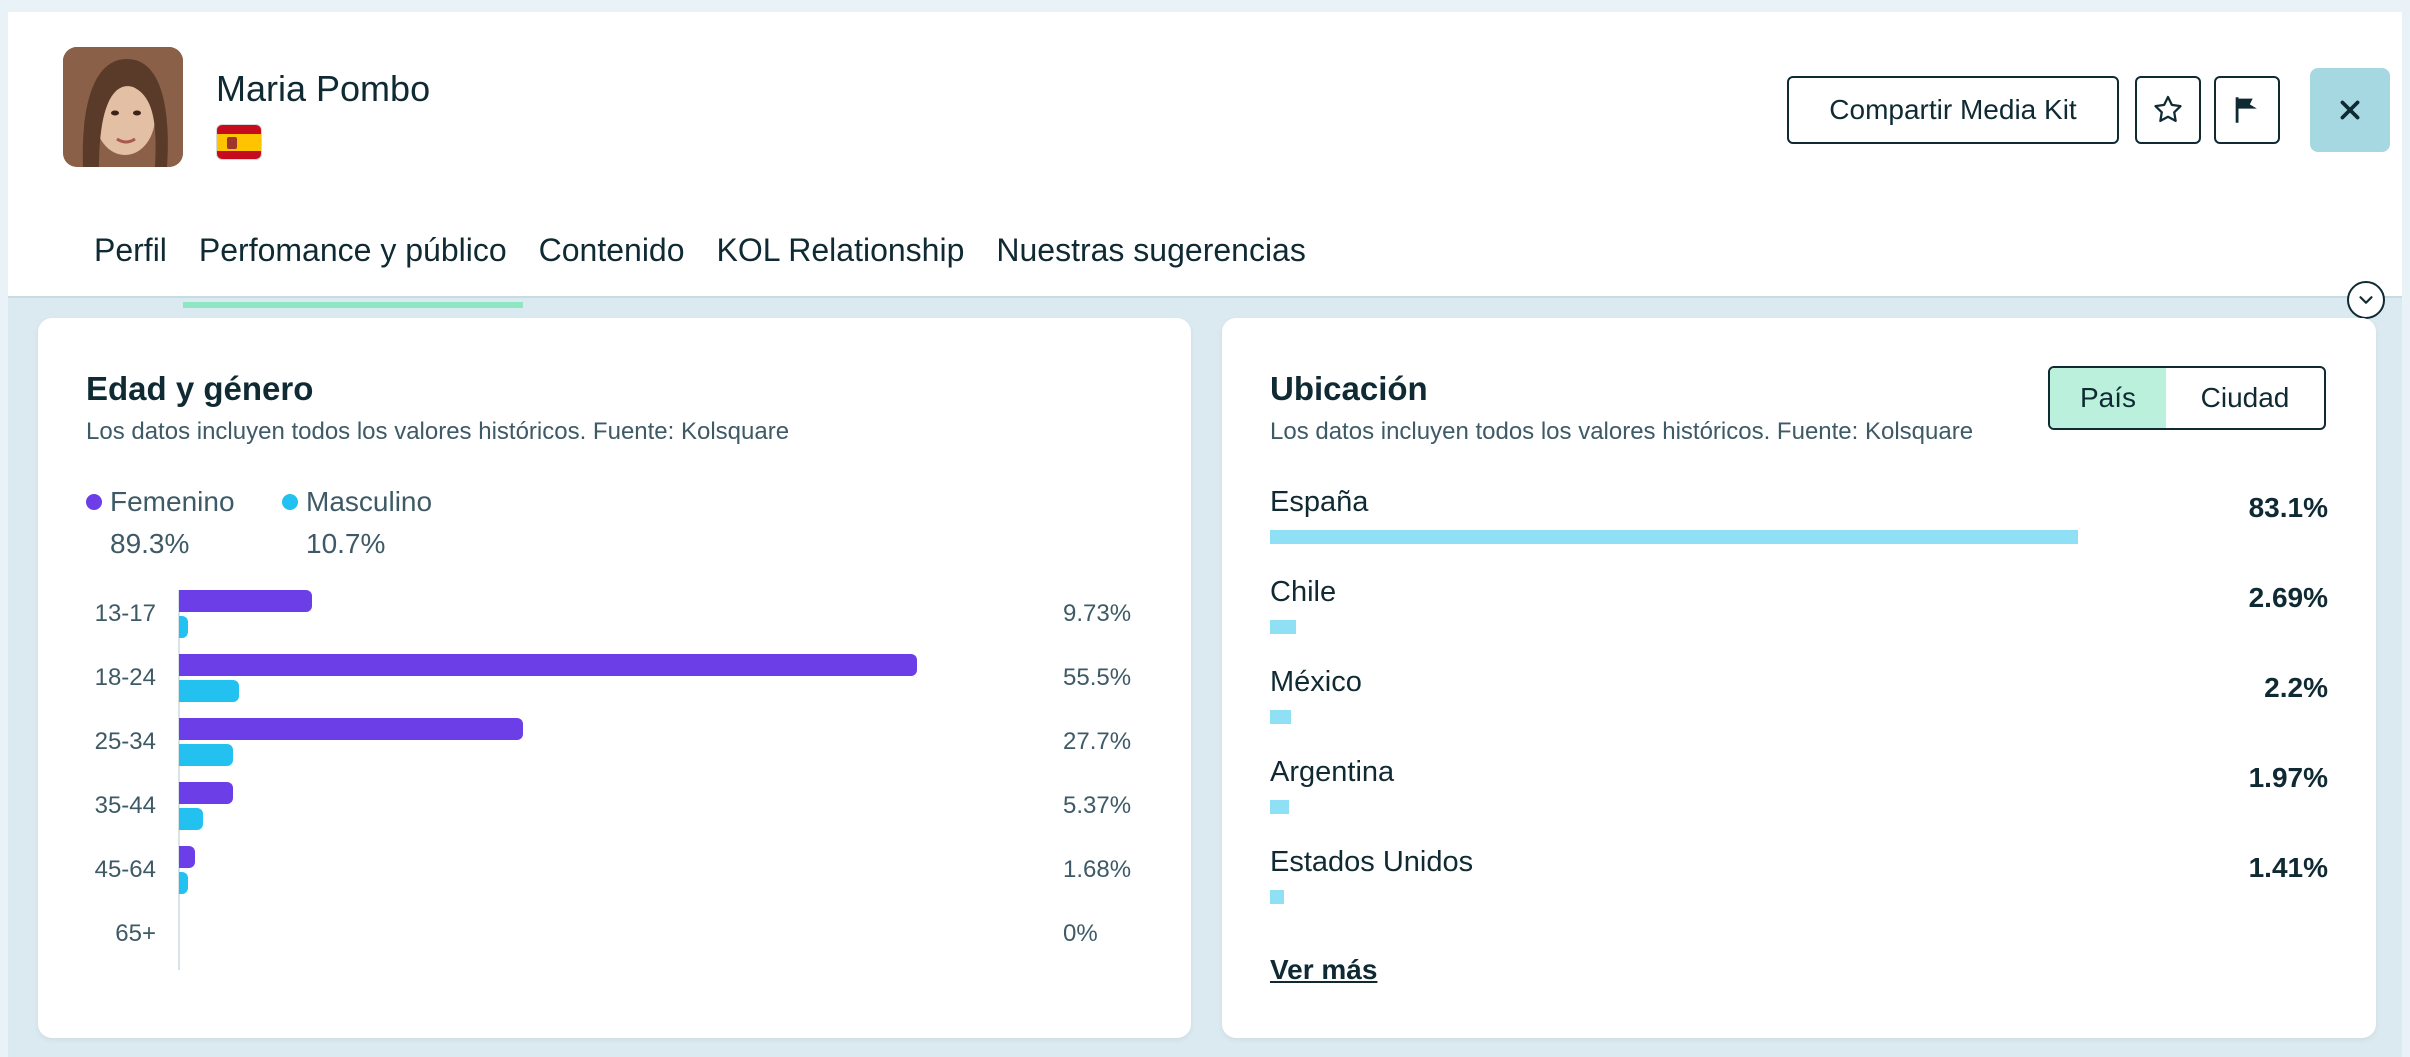  I want to click on male-dot-icon, so click(290, 502).